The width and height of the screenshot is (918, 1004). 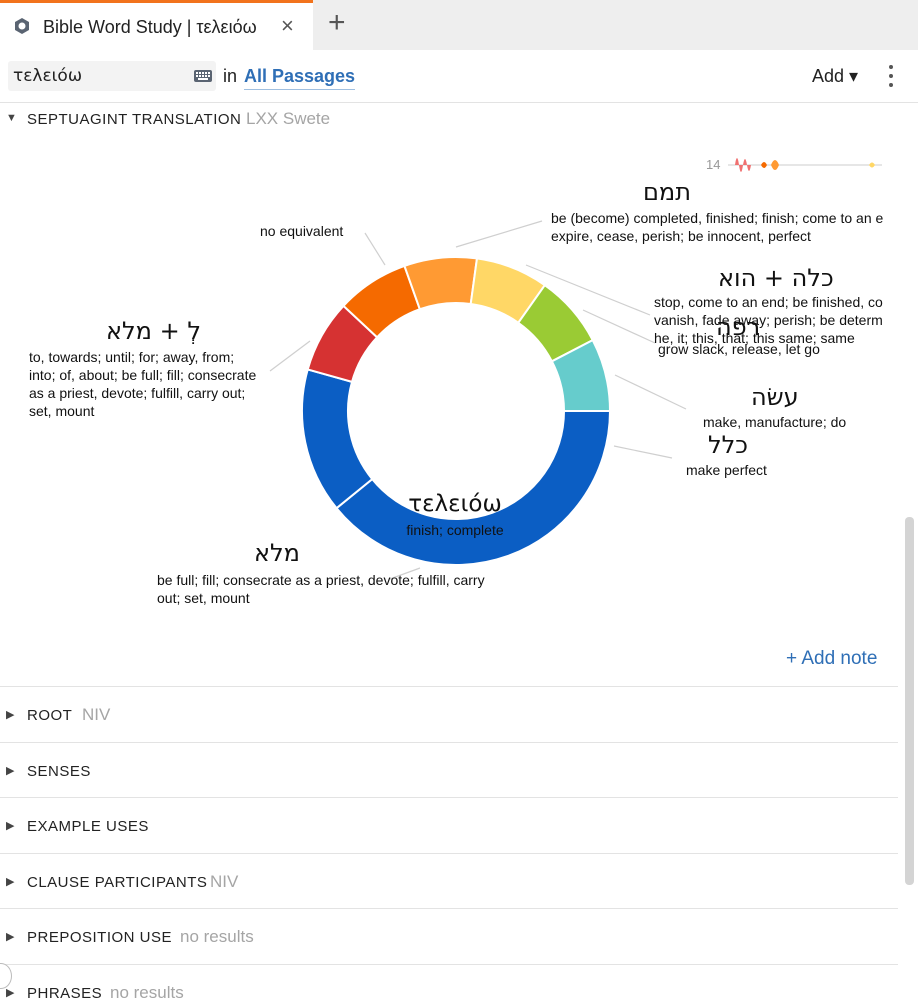 I want to click on sparkline-count: 14, so click(x=713, y=164).